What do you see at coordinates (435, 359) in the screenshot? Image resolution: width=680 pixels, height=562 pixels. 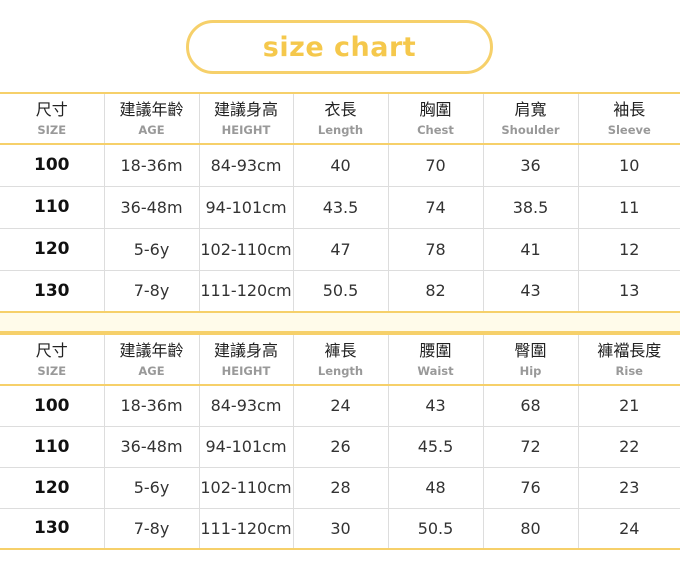 I see `column-header: 腰圍 Waist` at bounding box center [435, 359].